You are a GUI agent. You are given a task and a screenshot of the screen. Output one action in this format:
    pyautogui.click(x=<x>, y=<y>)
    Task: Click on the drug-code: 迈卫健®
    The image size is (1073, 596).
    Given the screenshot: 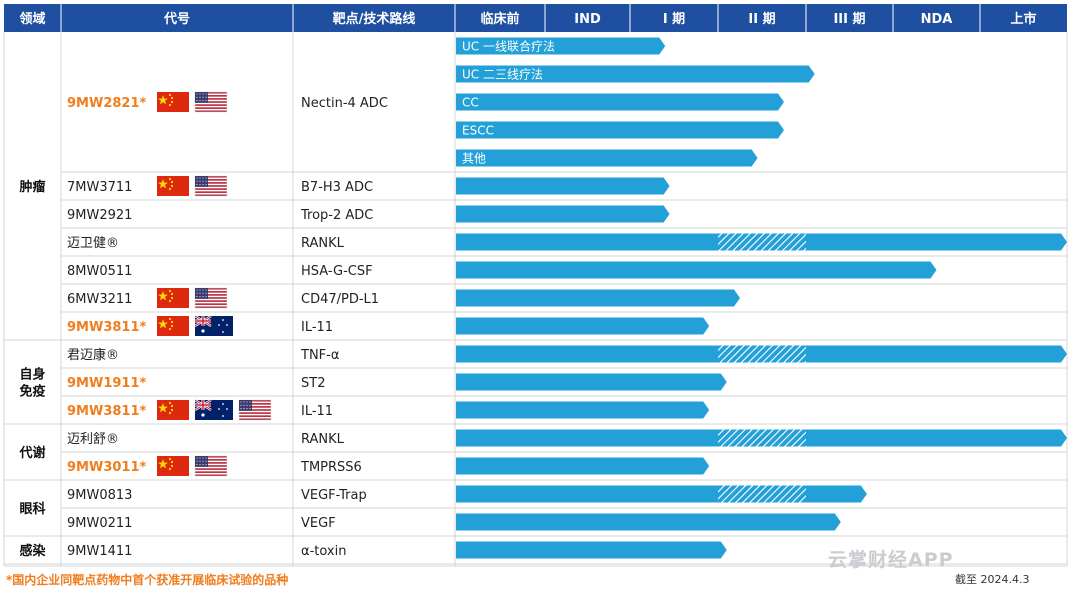 What is the action you would take?
    pyautogui.click(x=93, y=243)
    